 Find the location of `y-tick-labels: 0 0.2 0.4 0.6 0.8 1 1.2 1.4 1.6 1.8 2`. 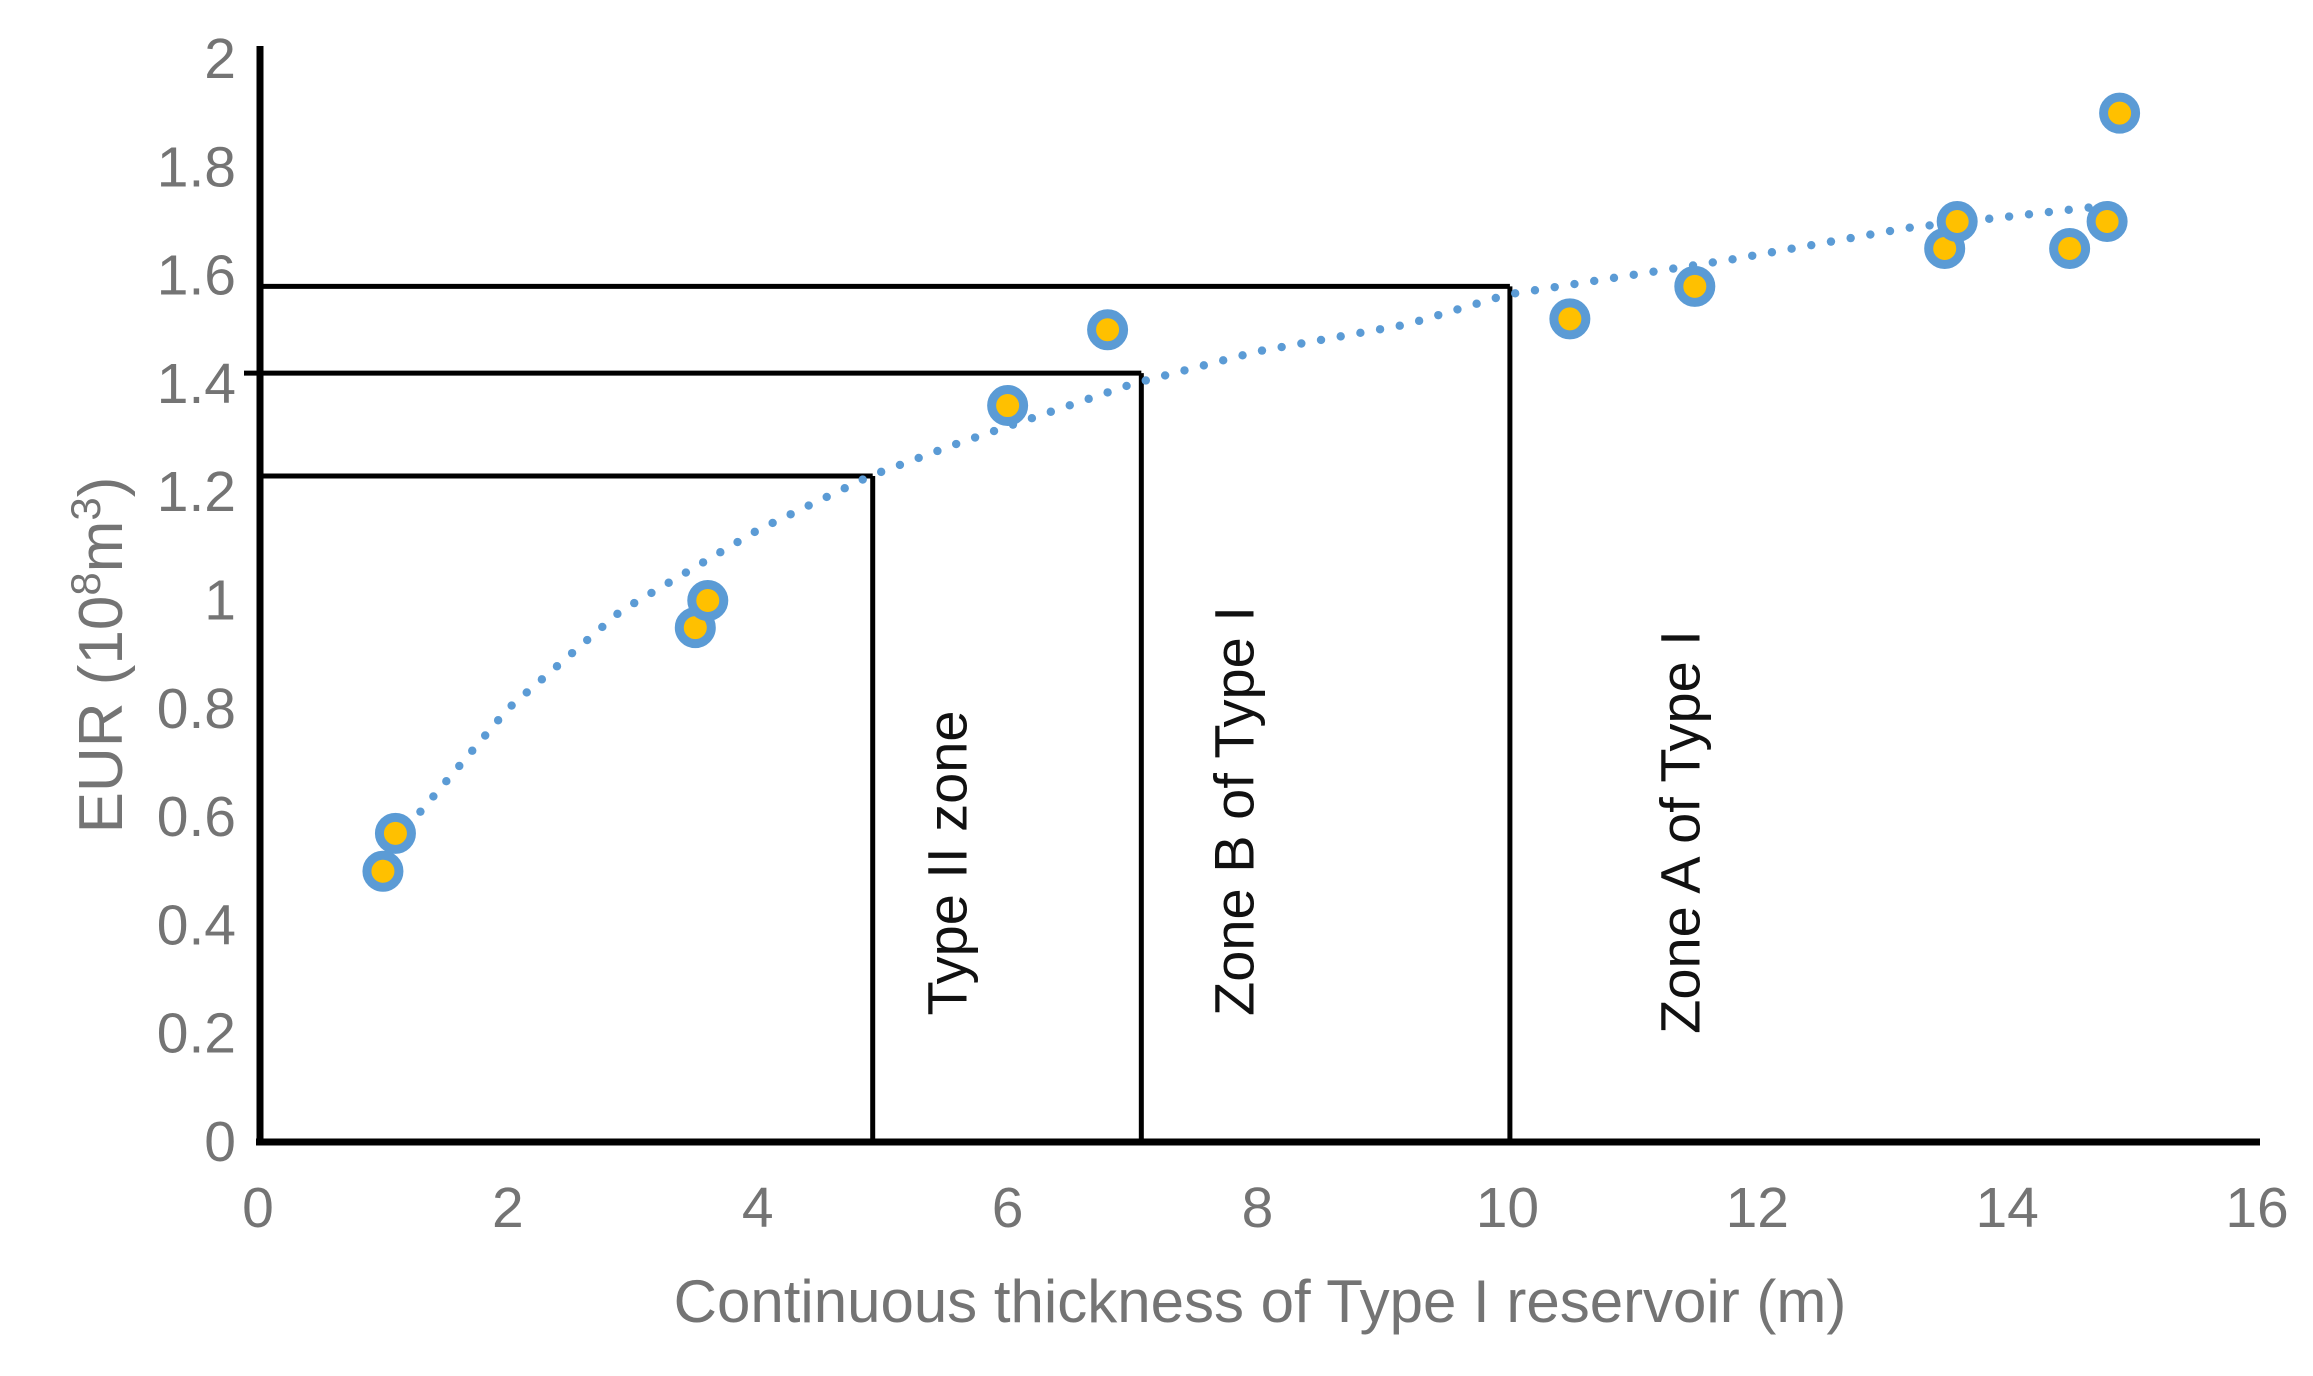

y-tick-labels: 0 0.2 0.4 0.6 0.8 1 1.2 1.4 1.6 1.8 2 is located at coordinates (196, 600).